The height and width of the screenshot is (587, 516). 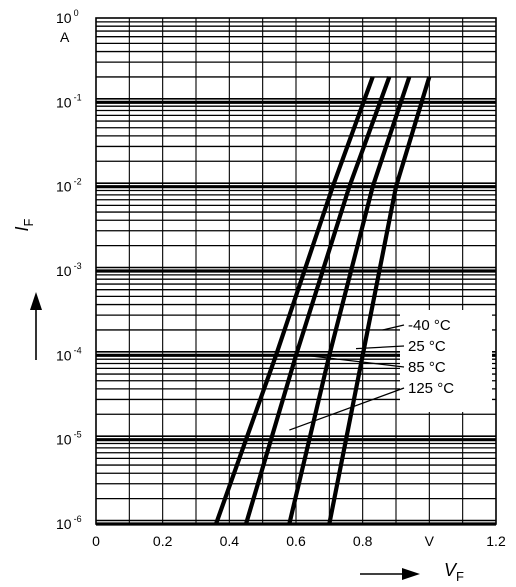 I want to click on y-tick-label: 10 -2, so click(x=69, y=186).